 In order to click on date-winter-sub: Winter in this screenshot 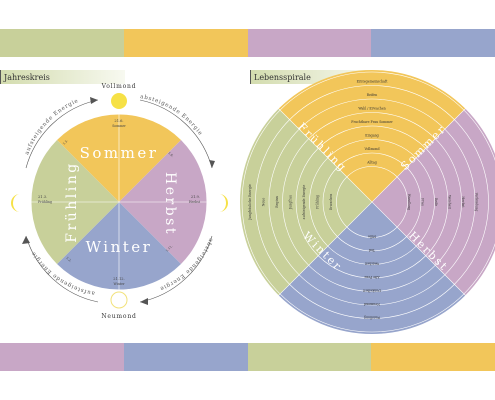, I will do `click(119, 284)`.